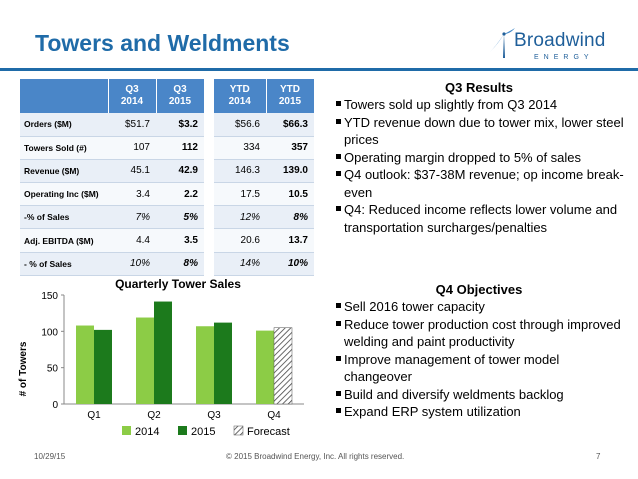 The width and height of the screenshot is (638, 479). I want to click on bar-2014-q2, so click(145, 360).